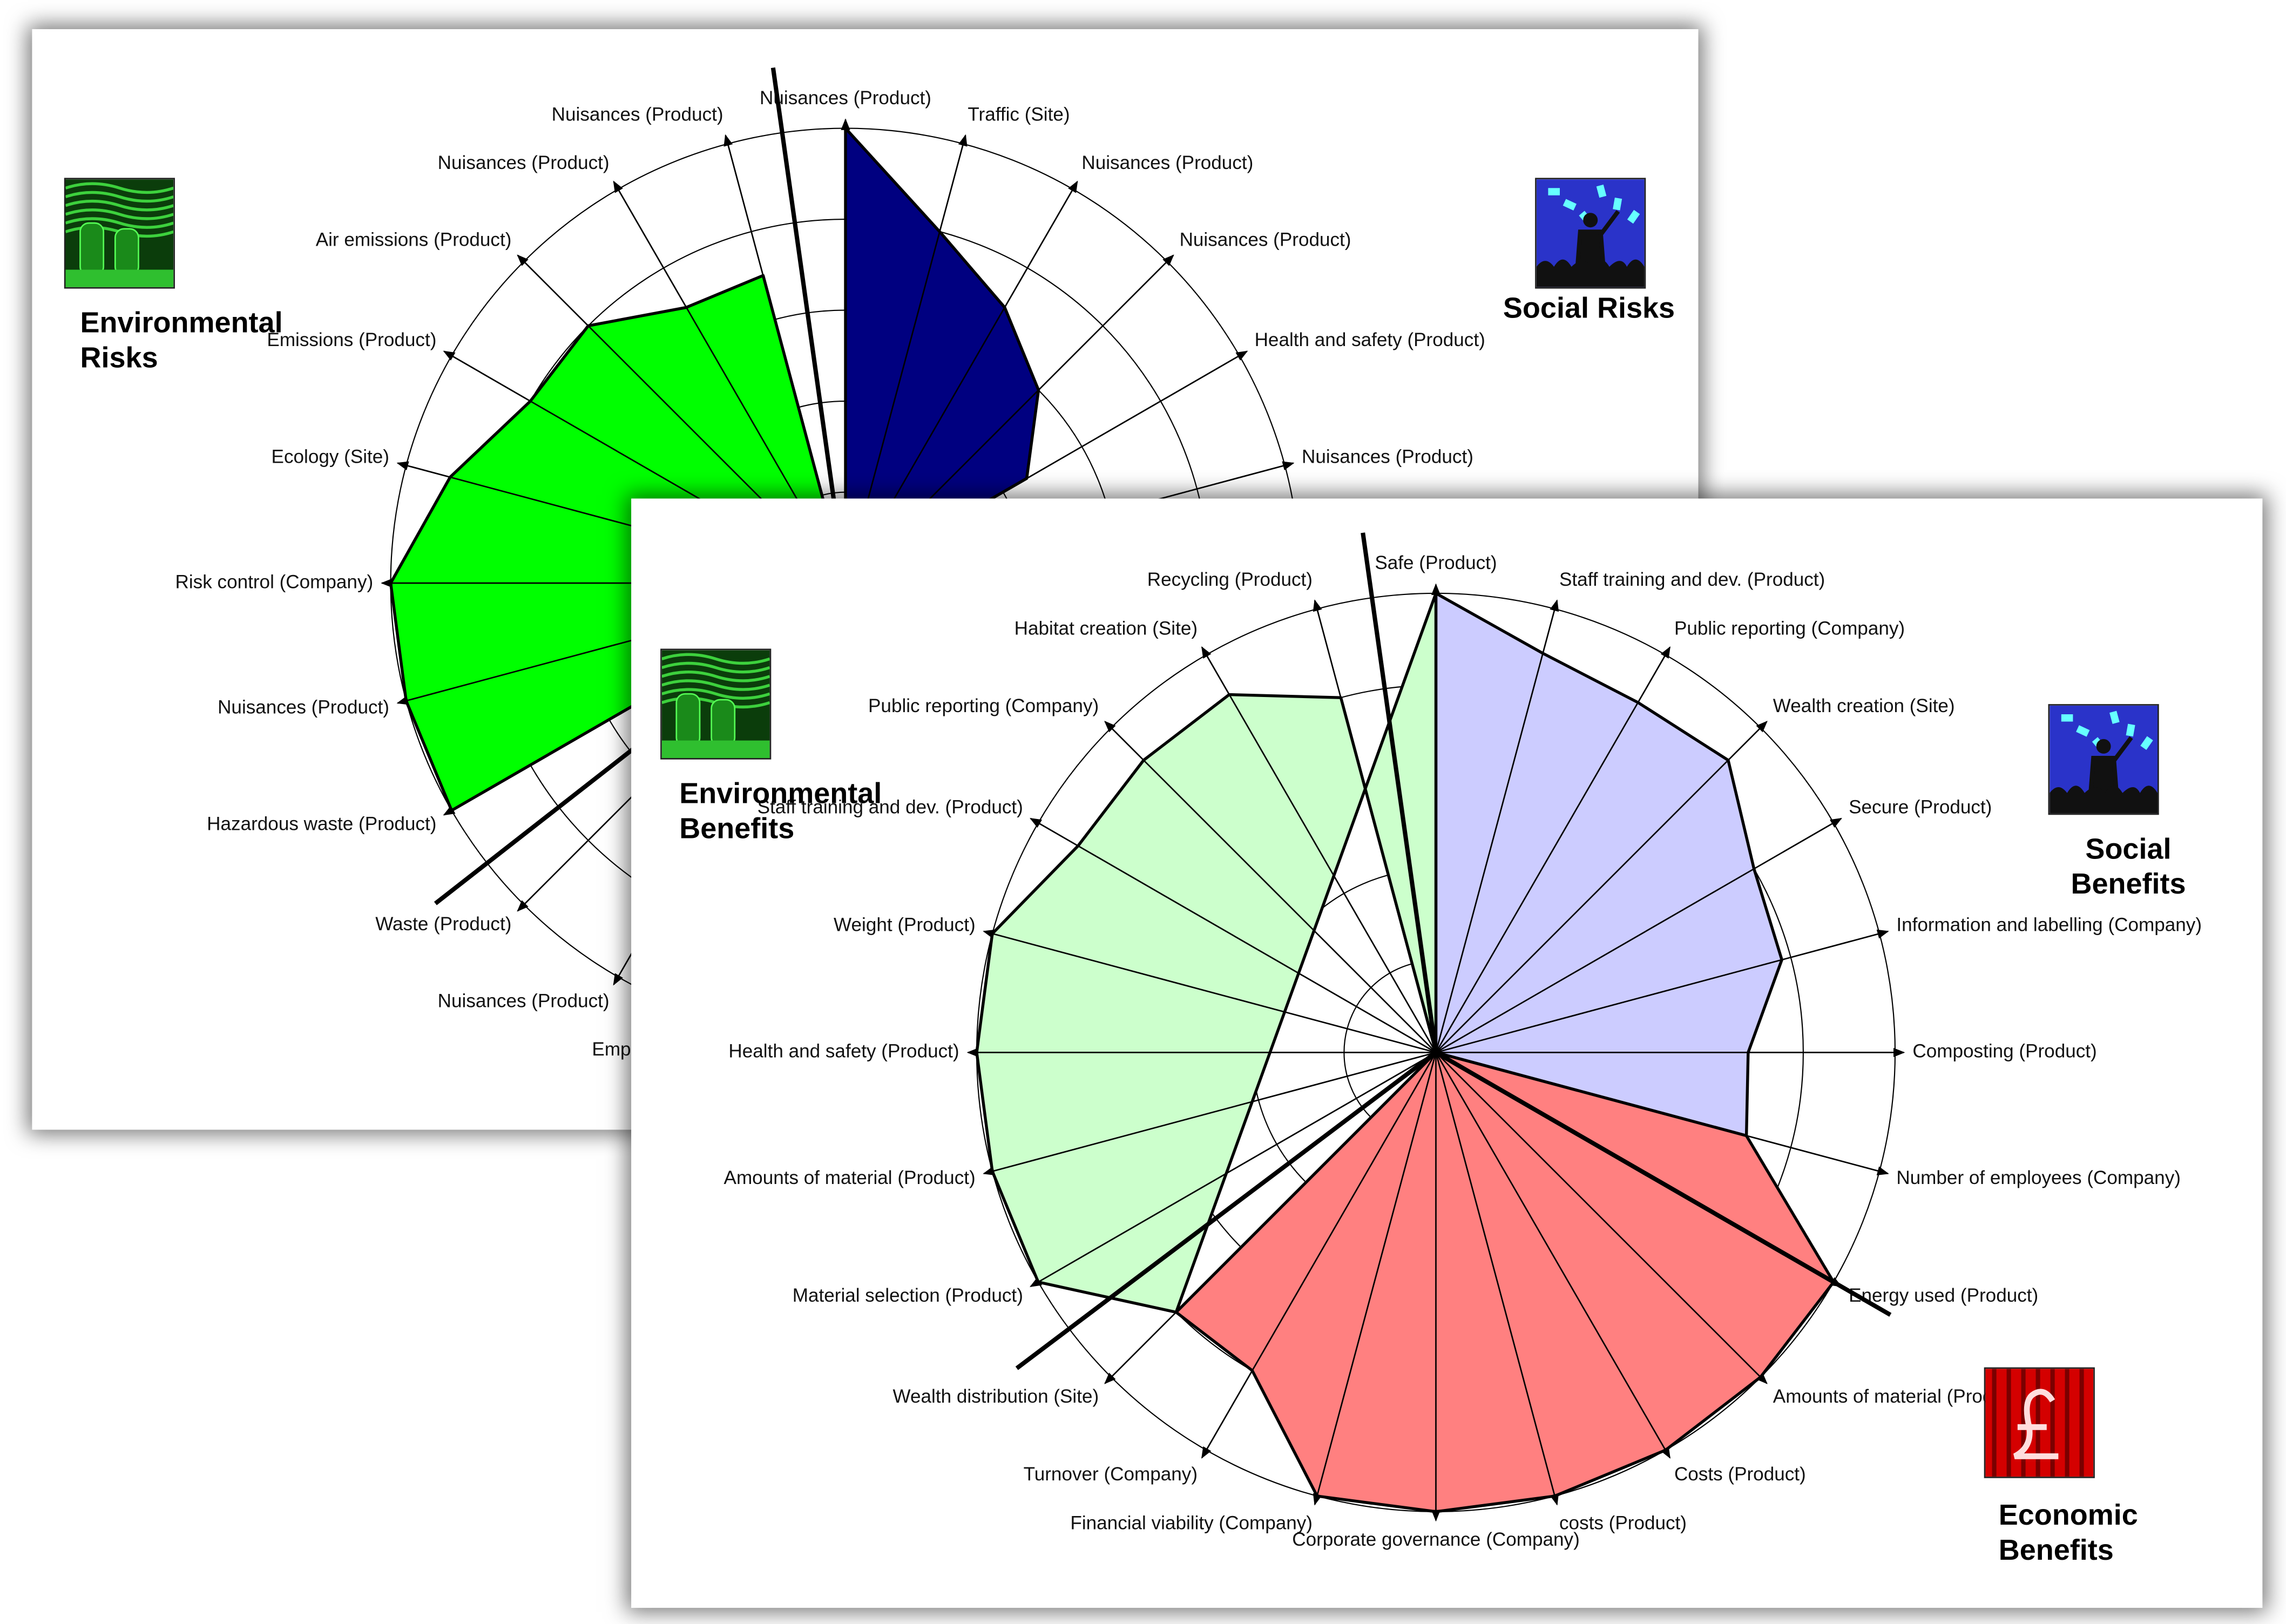 The image size is (2286, 1624). What do you see at coordinates (1589, 309) in the screenshot?
I see `series-caption: Social Risks` at bounding box center [1589, 309].